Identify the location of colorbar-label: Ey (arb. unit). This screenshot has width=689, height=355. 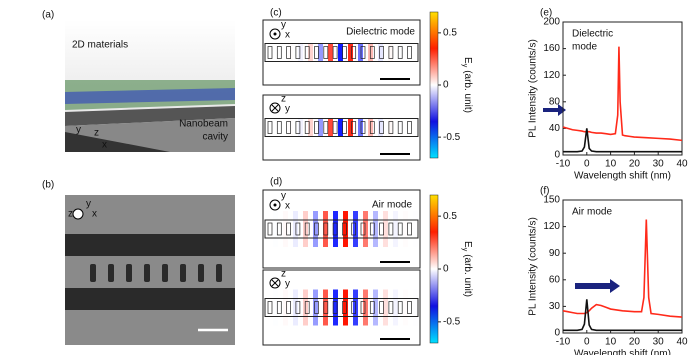
(467, 85).